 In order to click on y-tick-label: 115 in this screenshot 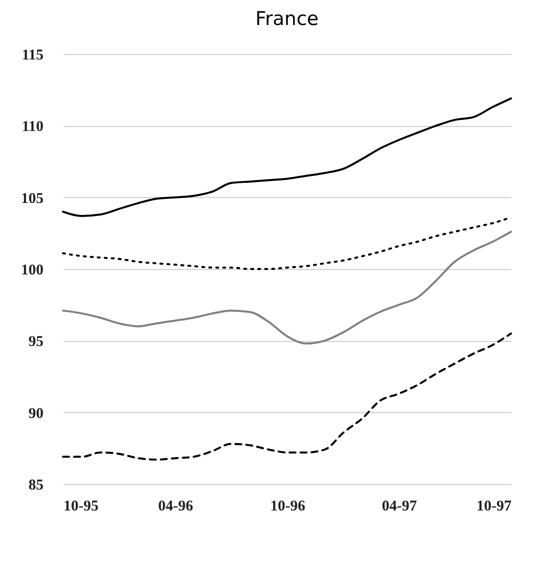, I will do `click(33, 56)`.